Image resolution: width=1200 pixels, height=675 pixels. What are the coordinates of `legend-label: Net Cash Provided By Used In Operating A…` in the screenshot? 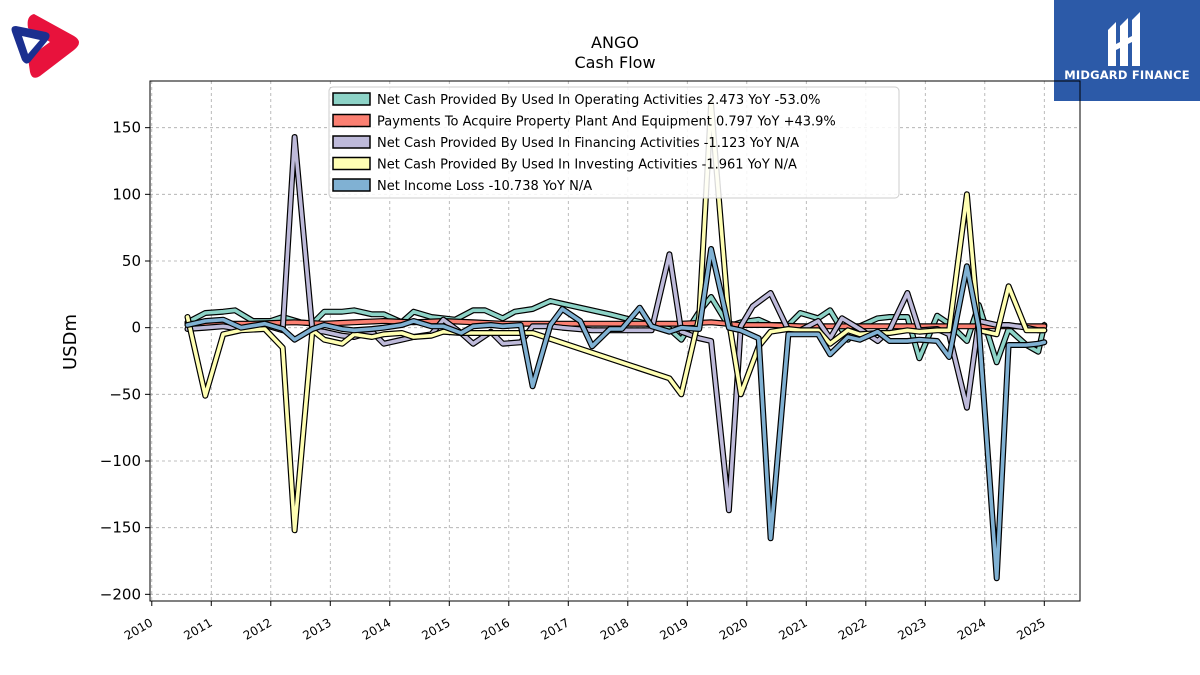 It's located at (598, 100).